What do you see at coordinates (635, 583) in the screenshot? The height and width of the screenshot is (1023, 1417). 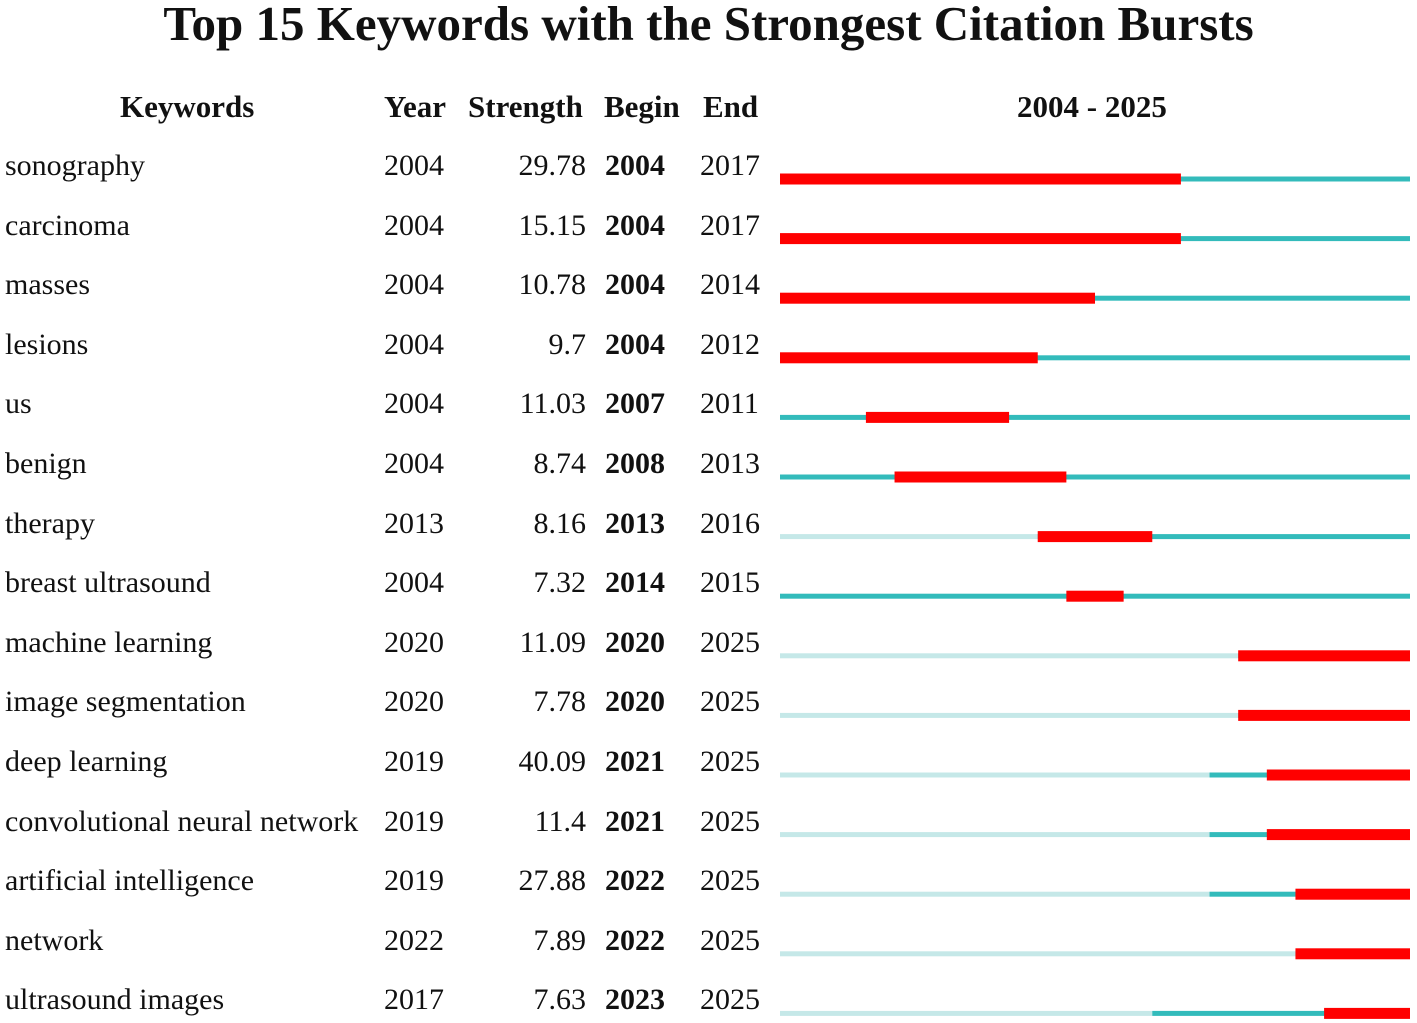 I see `begin-value: 2014` at bounding box center [635, 583].